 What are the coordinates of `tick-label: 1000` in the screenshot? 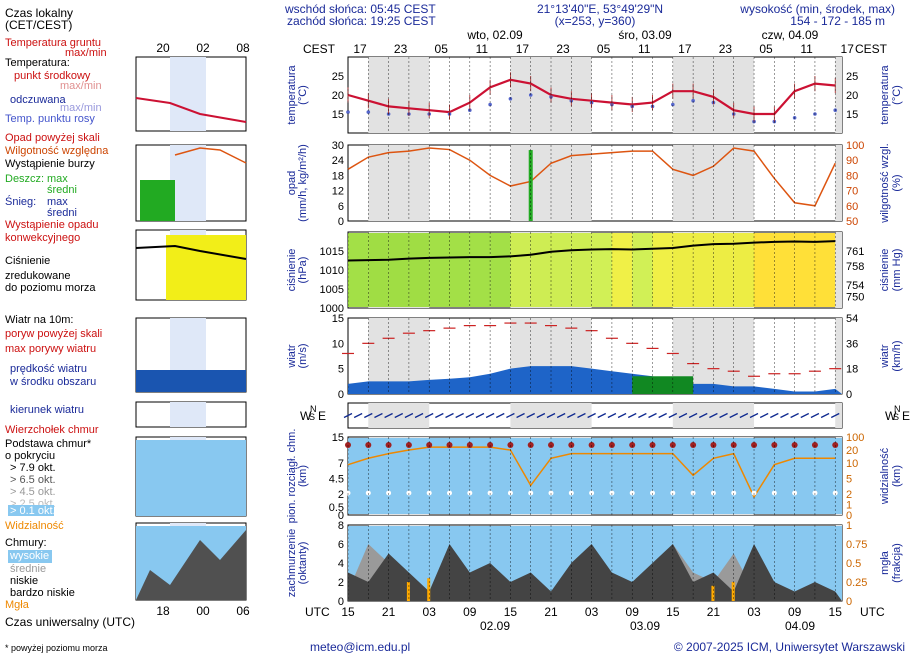 It's located at (332, 309).